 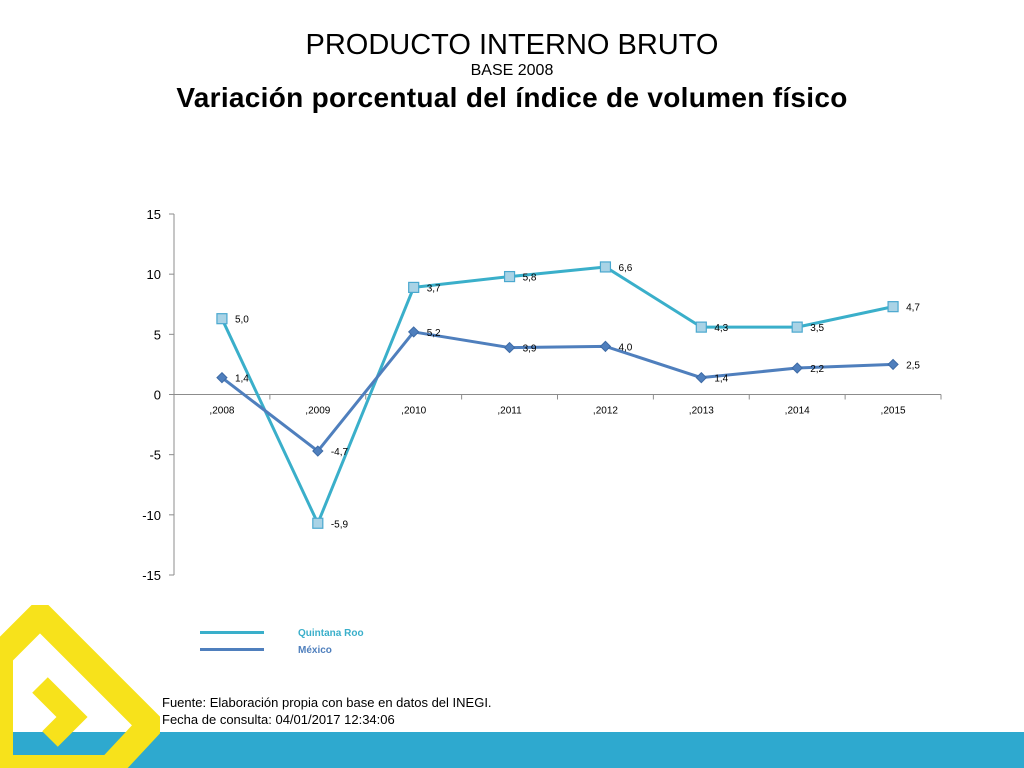 What do you see at coordinates (625, 268) in the screenshot?
I see `data-label: 6,6` at bounding box center [625, 268].